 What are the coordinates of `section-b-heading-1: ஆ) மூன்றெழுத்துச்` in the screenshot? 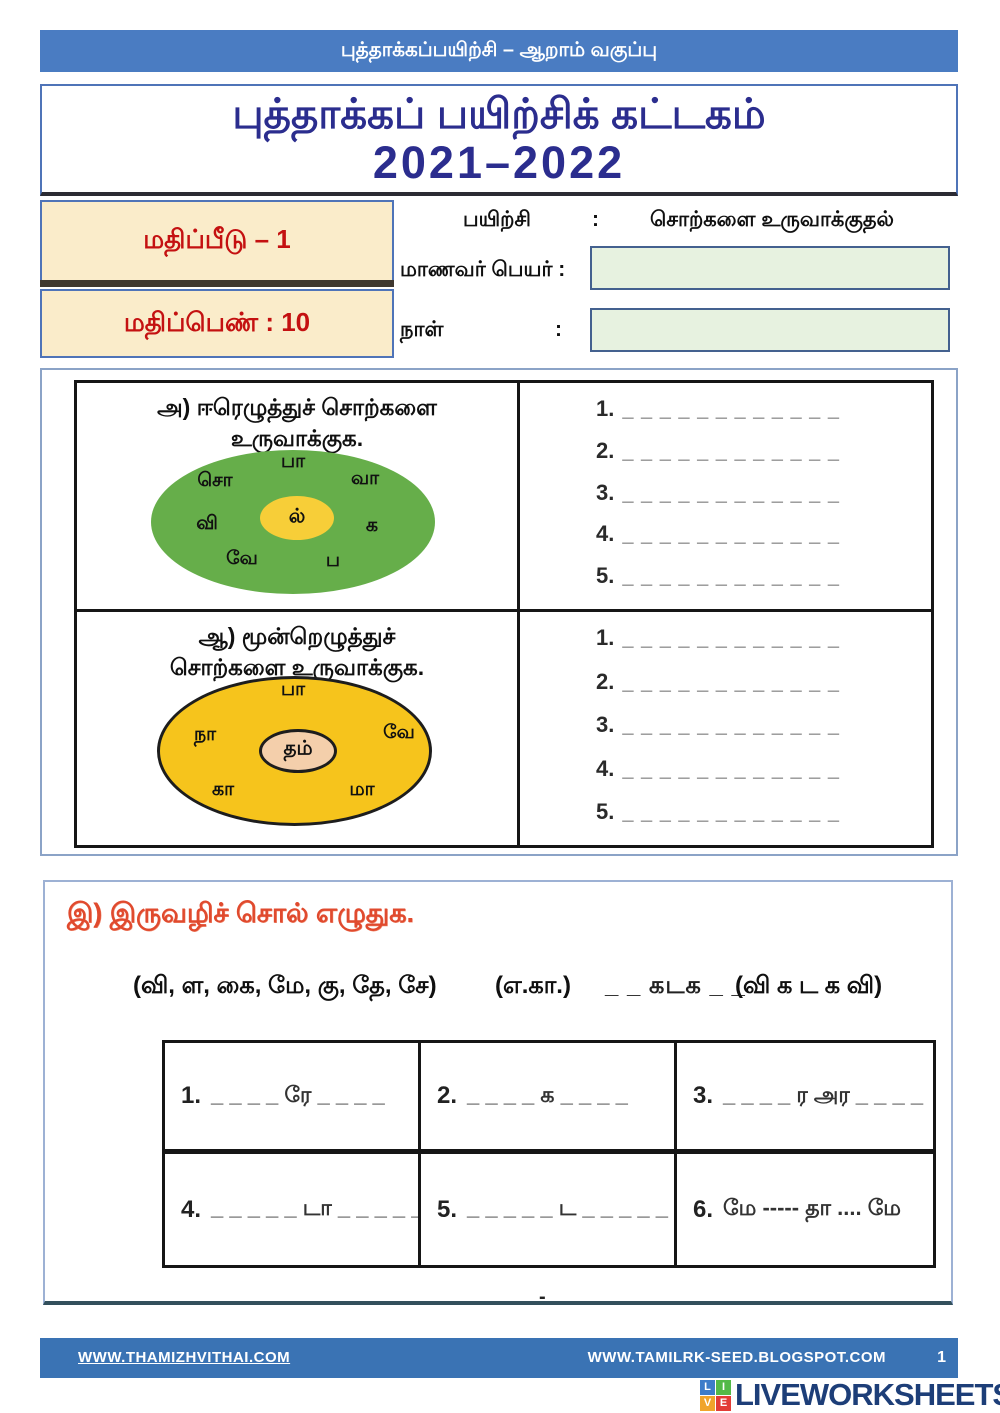 It's located at (297, 636).